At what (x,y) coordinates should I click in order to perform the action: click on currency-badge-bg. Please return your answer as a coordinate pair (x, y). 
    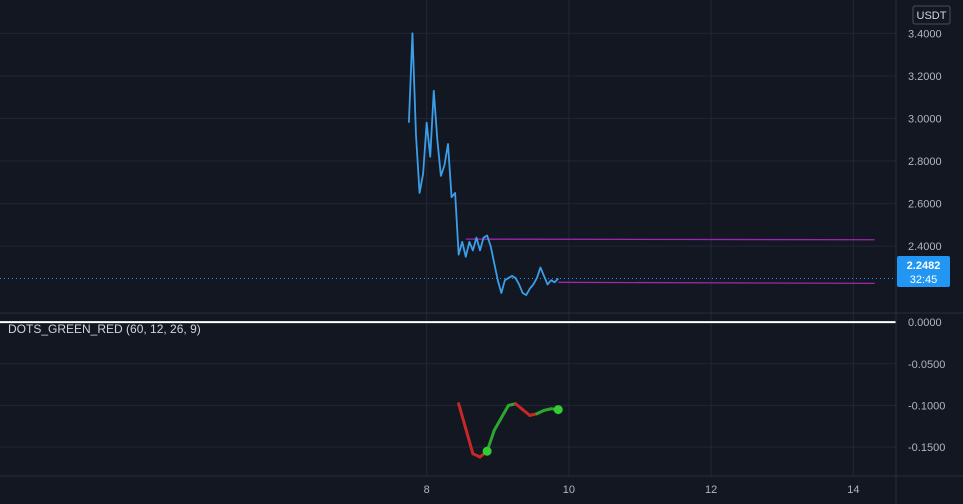
    Looking at the image, I should click on (931, 15).